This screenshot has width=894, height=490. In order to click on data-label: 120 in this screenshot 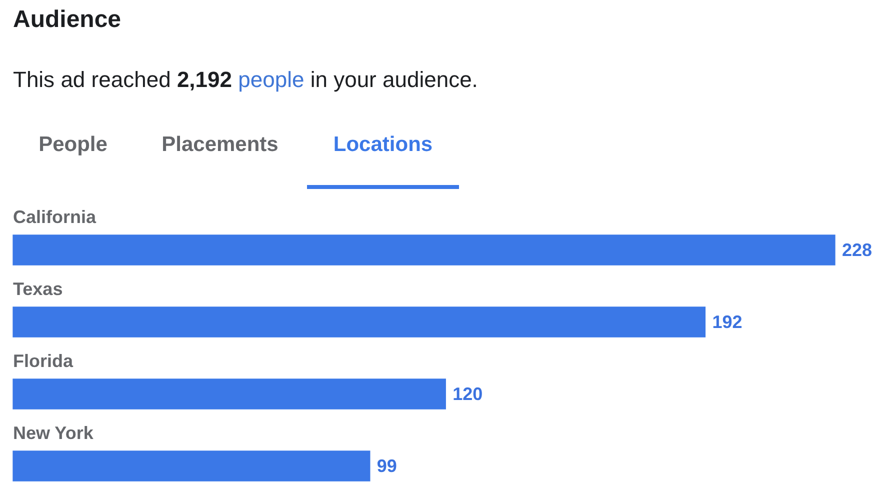, I will do `click(467, 394)`.